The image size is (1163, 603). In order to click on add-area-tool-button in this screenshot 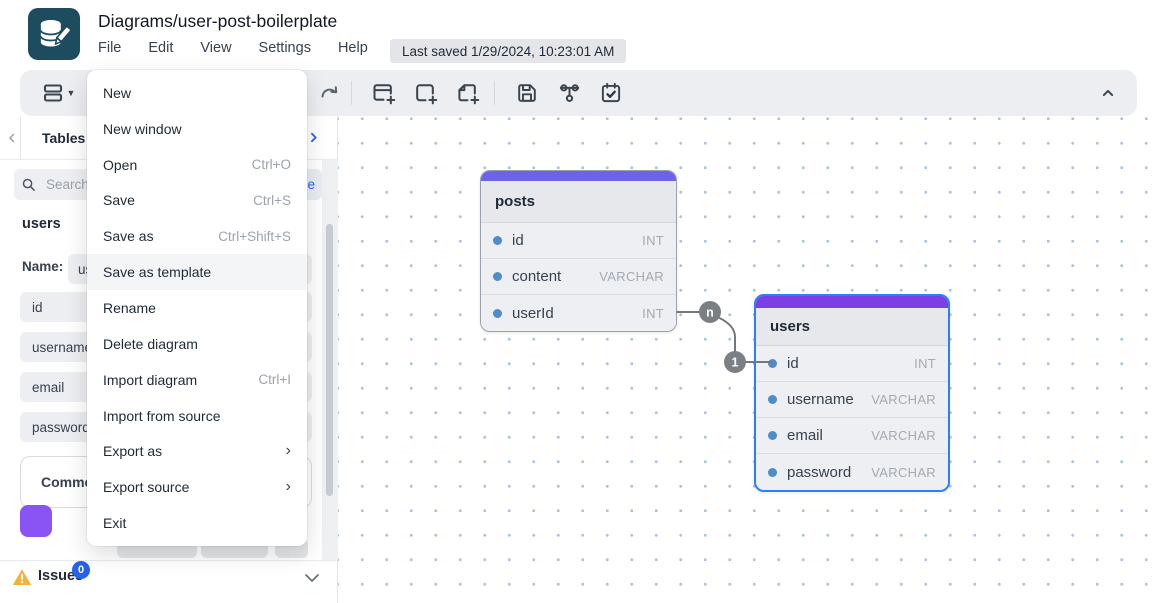, I will do `click(425, 93)`.